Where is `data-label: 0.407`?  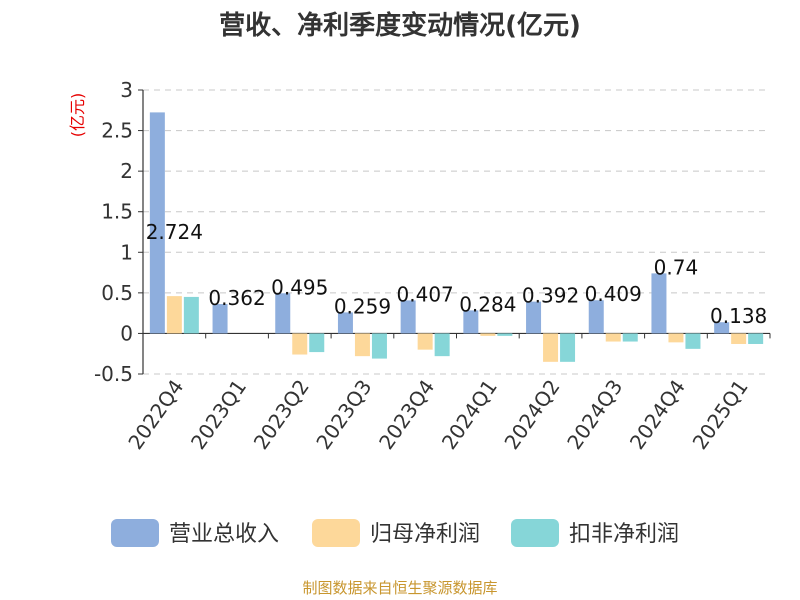
data-label: 0.407 is located at coordinates (425, 294).